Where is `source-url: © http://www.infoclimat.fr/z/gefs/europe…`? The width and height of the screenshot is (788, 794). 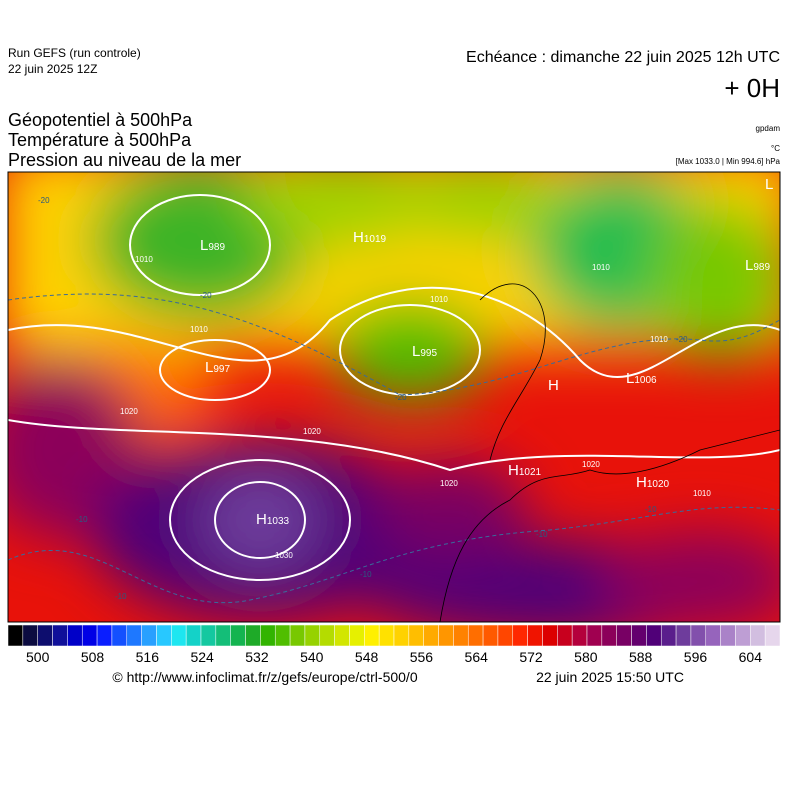
source-url: © http://www.infoclimat.fr/z/gefs/europe… is located at coordinates (264, 677).